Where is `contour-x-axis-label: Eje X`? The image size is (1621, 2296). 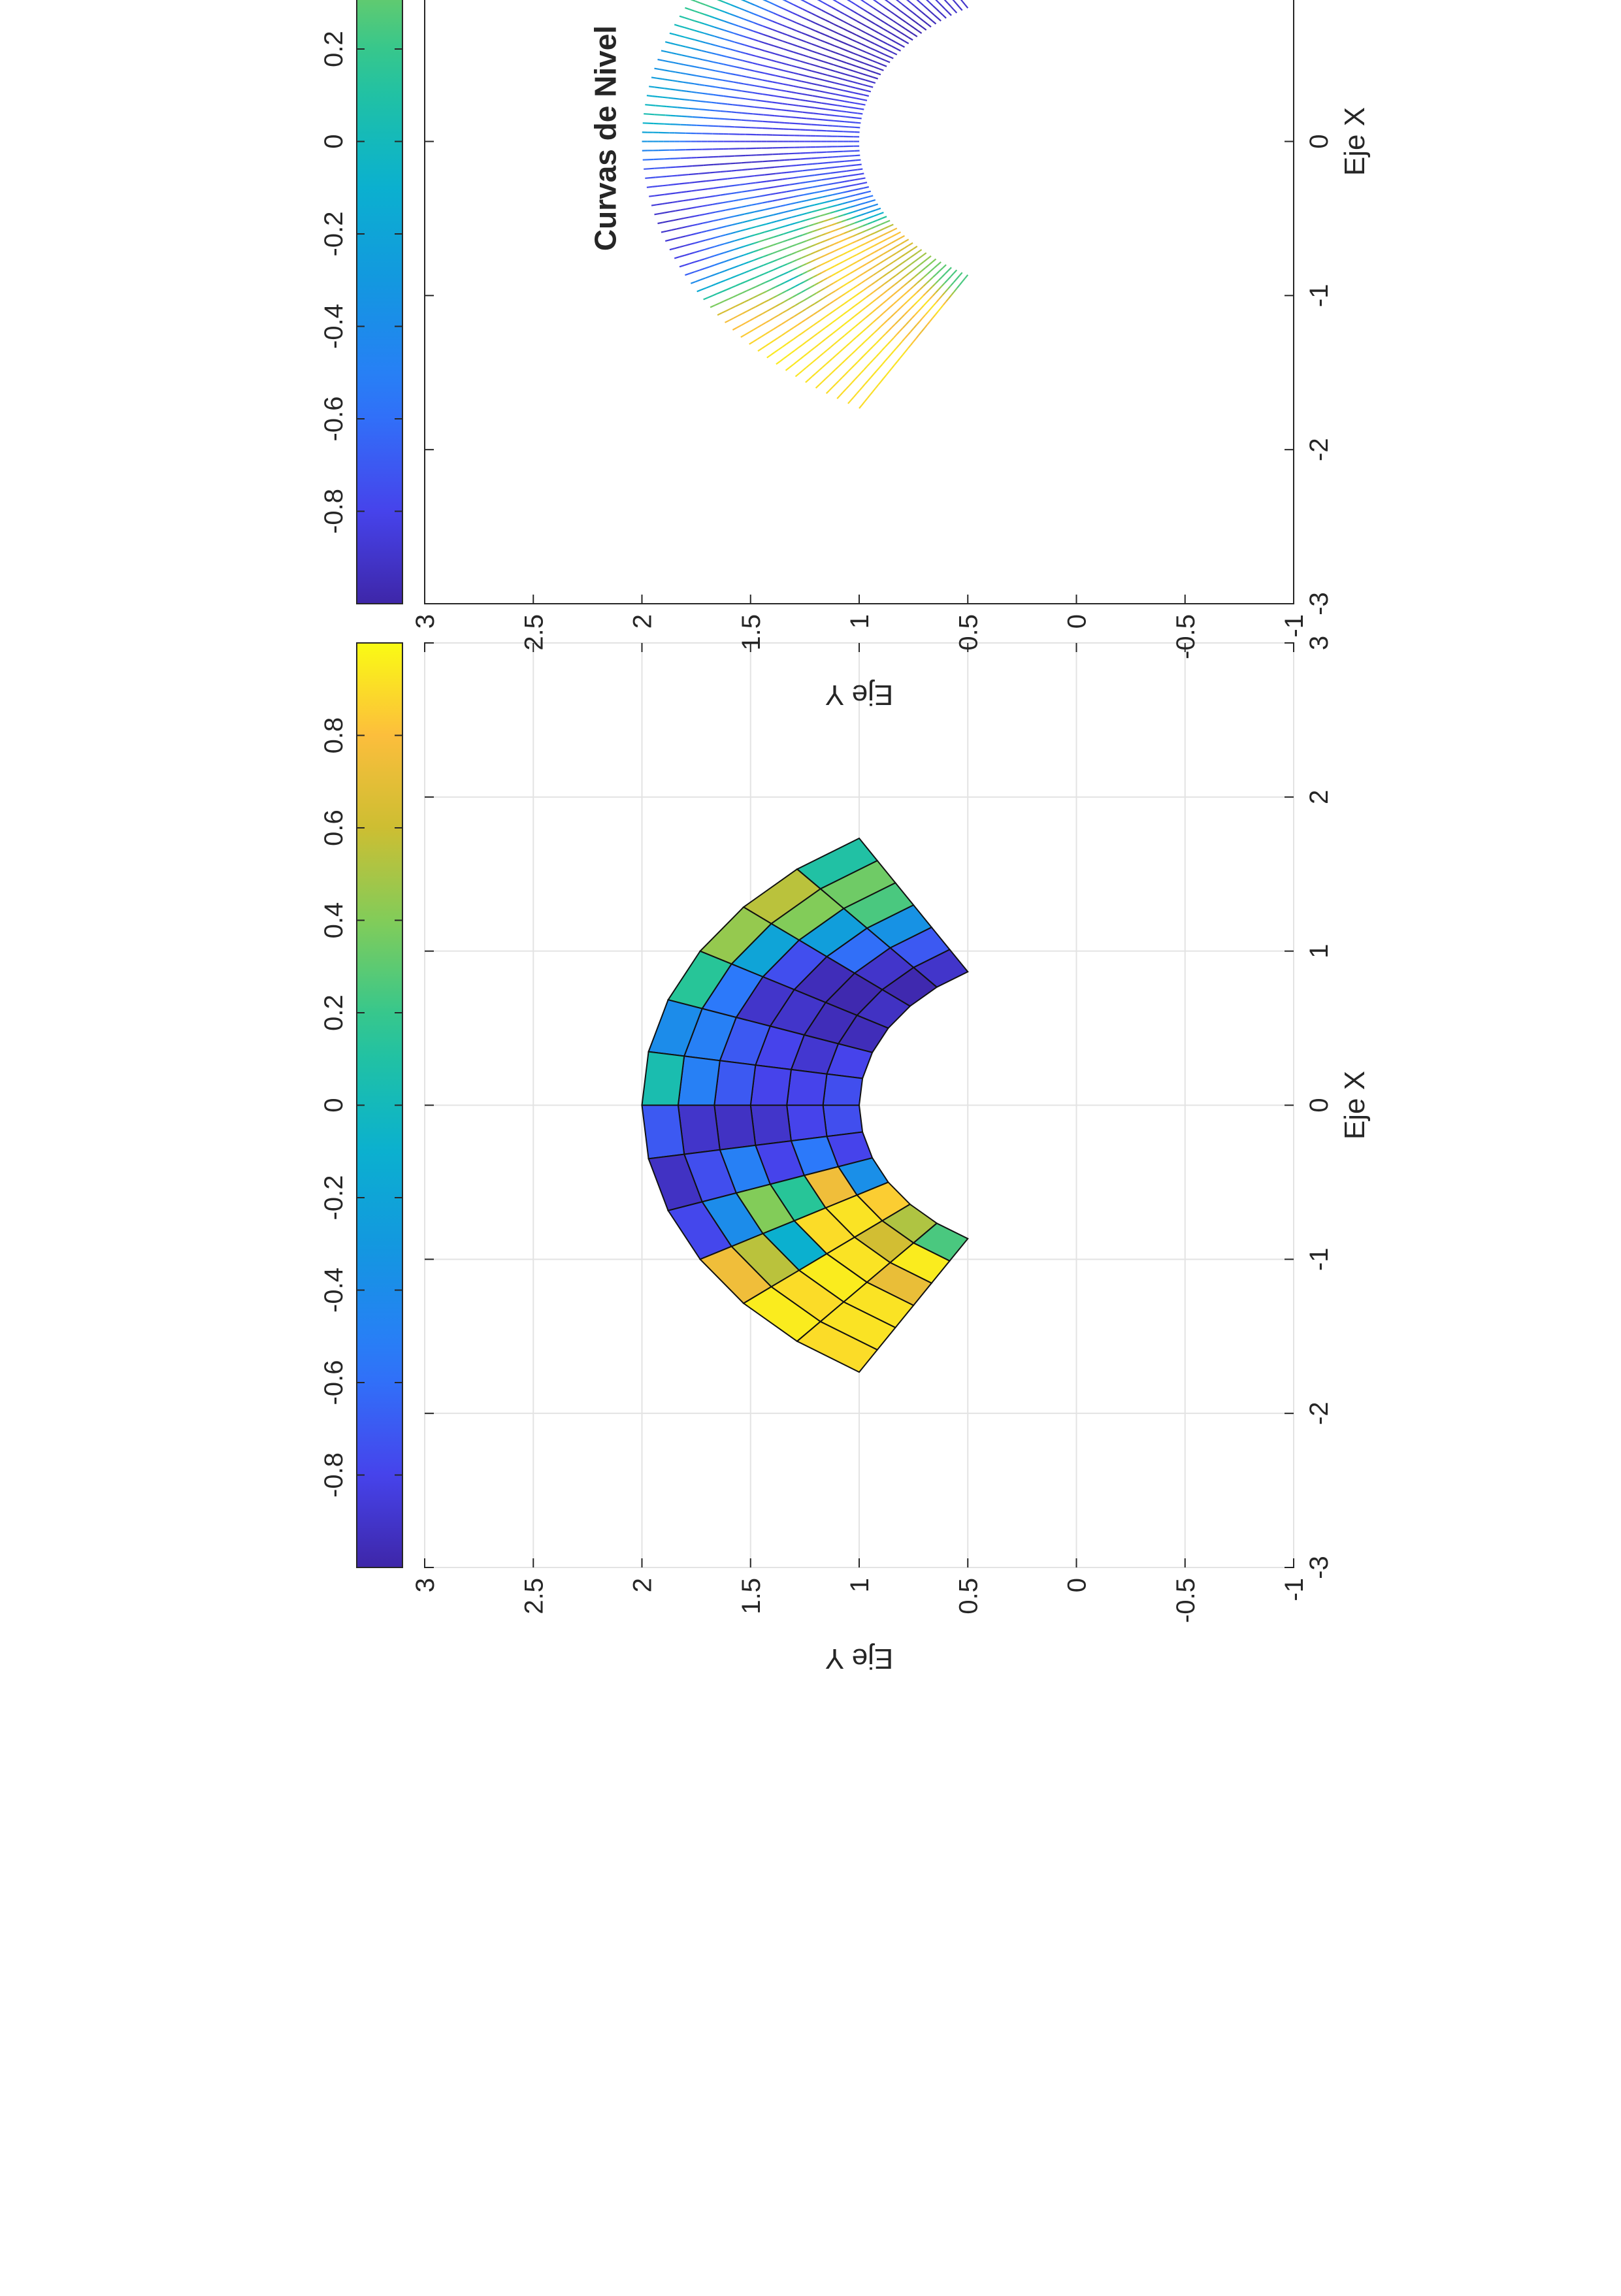 contour-x-axis-label: Eje X is located at coordinates (1355, 141).